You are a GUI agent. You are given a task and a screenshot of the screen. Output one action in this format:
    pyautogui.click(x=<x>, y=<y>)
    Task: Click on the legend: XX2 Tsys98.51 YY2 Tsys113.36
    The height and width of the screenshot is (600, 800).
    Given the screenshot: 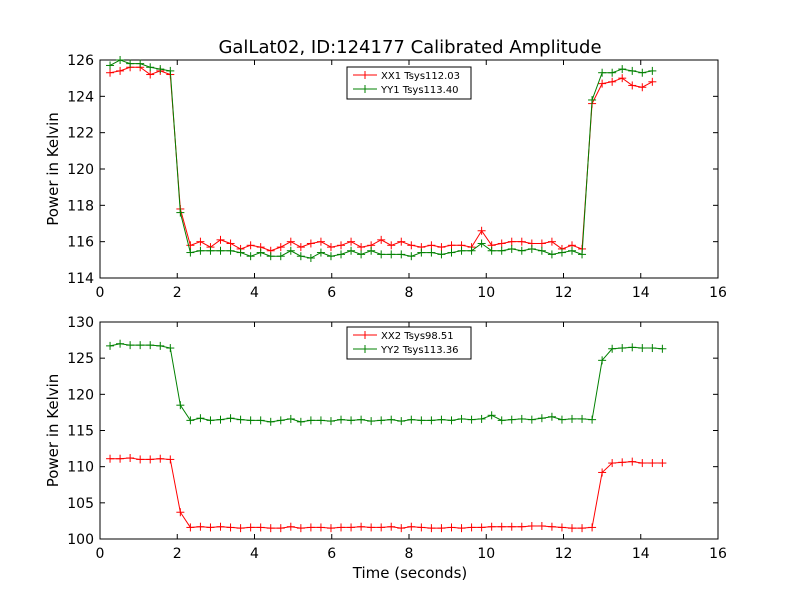 What is the action you would take?
    pyautogui.click(x=409, y=343)
    